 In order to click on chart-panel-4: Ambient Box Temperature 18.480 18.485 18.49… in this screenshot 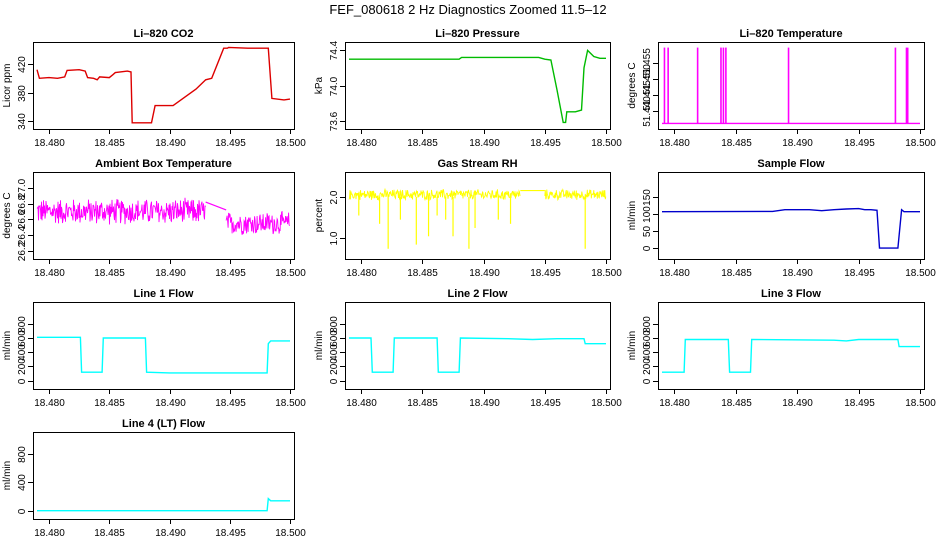, I will do `click(154, 218)`.